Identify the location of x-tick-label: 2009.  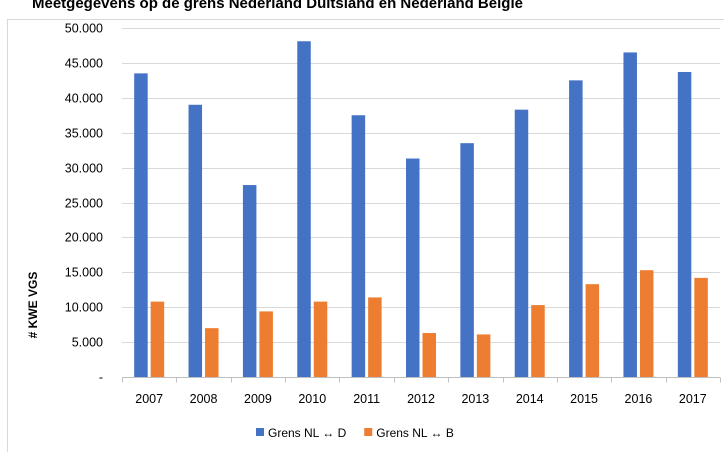
(258, 399).